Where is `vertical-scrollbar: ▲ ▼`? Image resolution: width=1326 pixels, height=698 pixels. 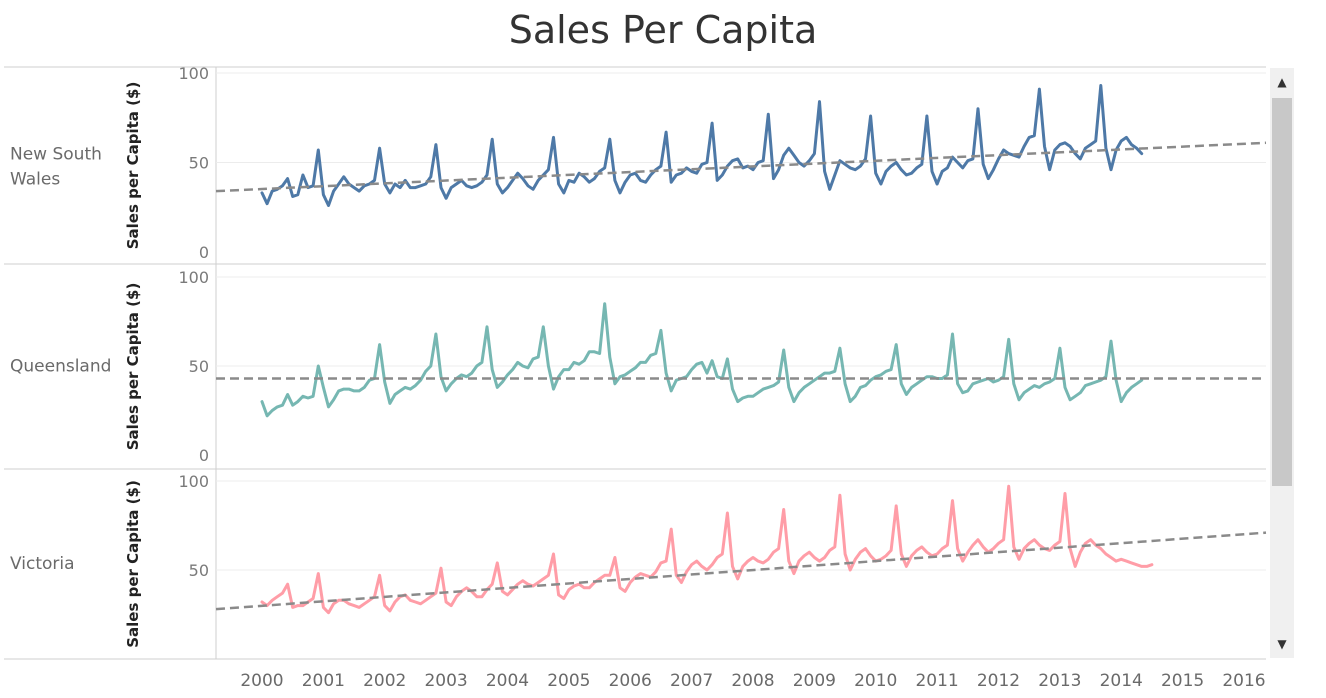 vertical-scrollbar: ▲ ▼ is located at coordinates (1282, 363).